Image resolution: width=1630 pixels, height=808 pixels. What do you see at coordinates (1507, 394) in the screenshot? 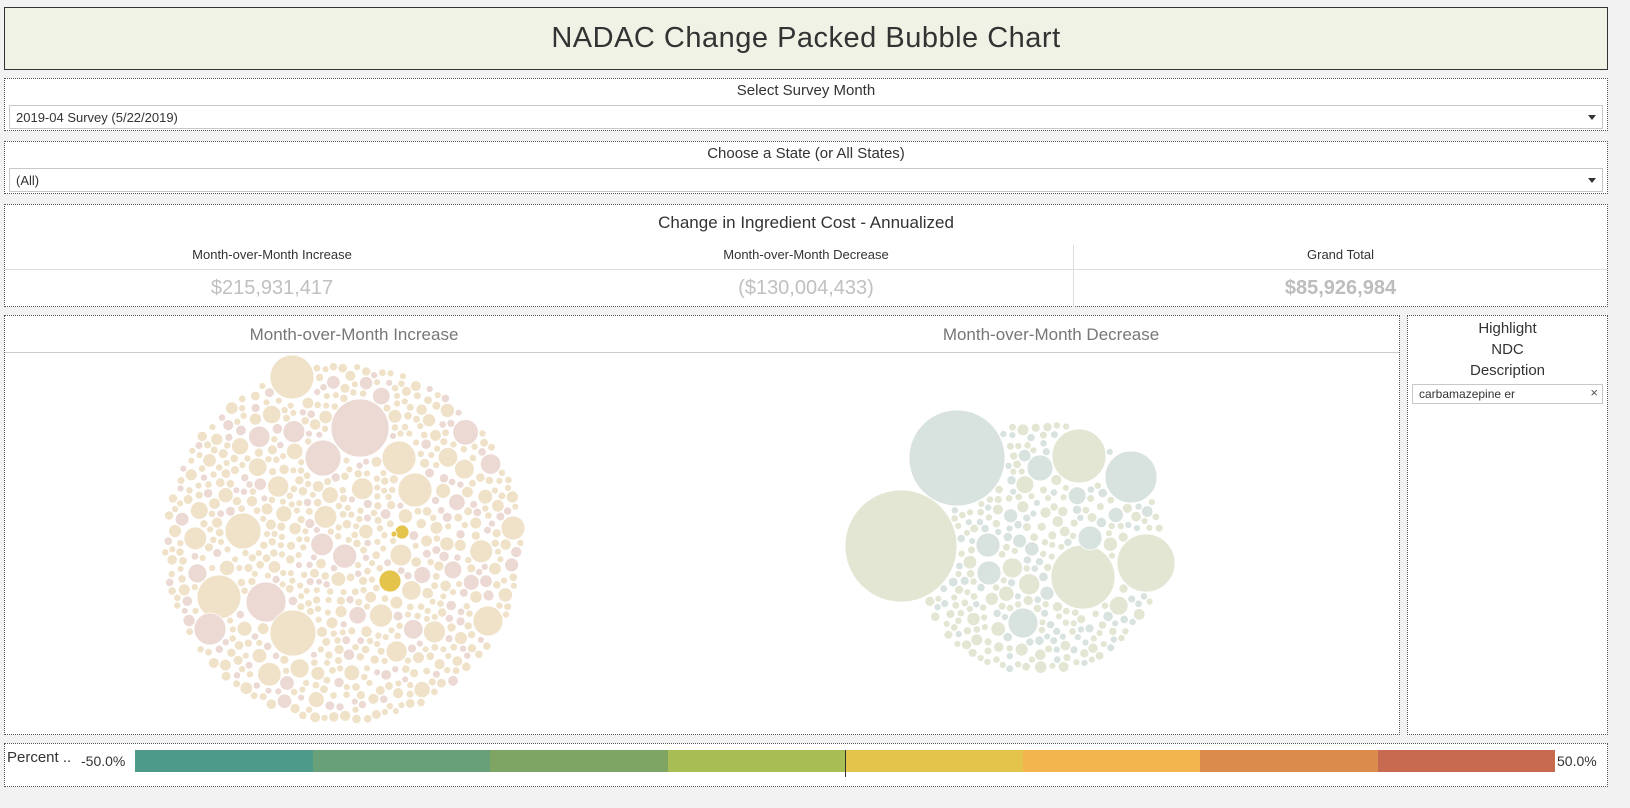
I see `highlight-ndc-input: carbamazepine er ×` at bounding box center [1507, 394].